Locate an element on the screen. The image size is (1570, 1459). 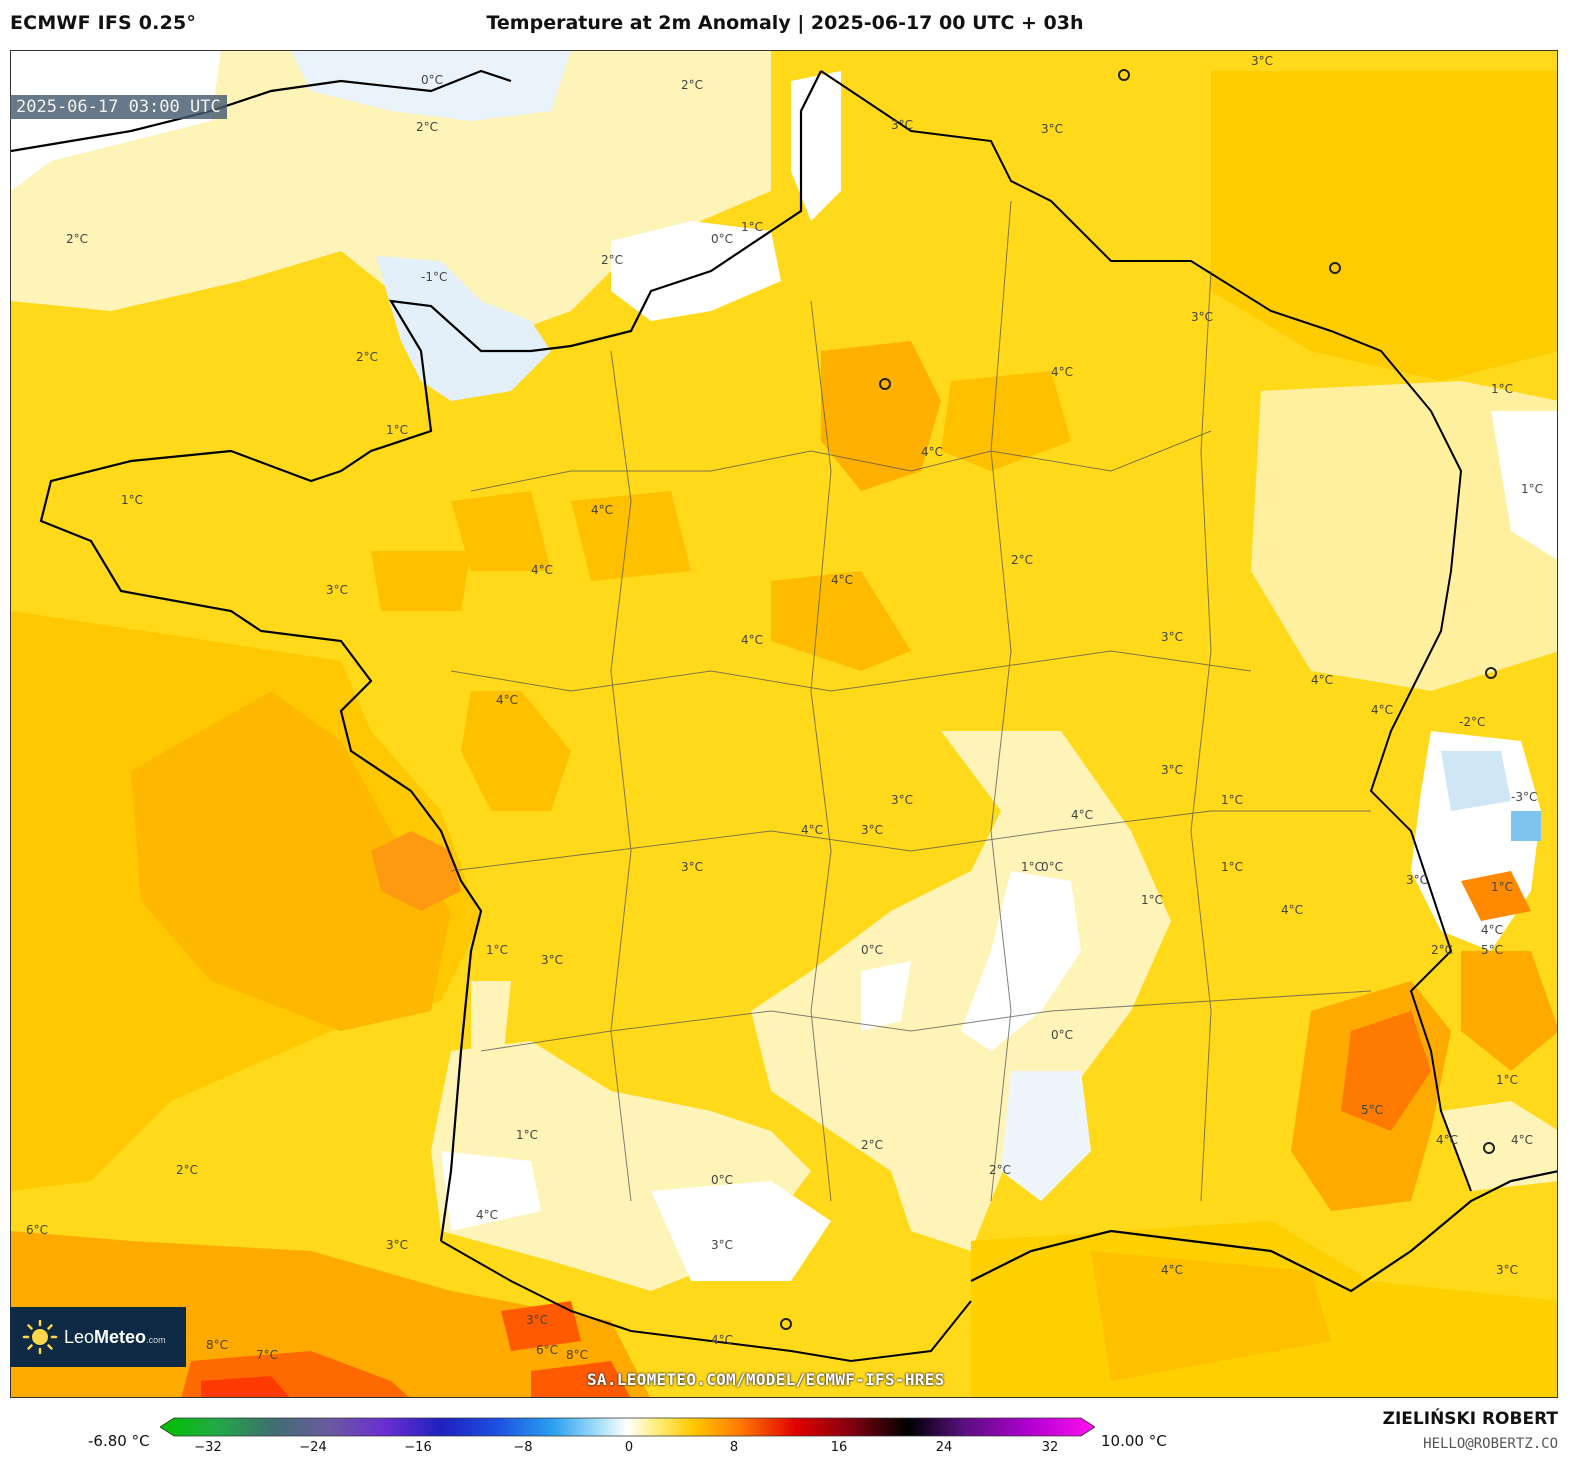
leometeo-logo: LeoMeteo.com is located at coordinates (98, 1337).